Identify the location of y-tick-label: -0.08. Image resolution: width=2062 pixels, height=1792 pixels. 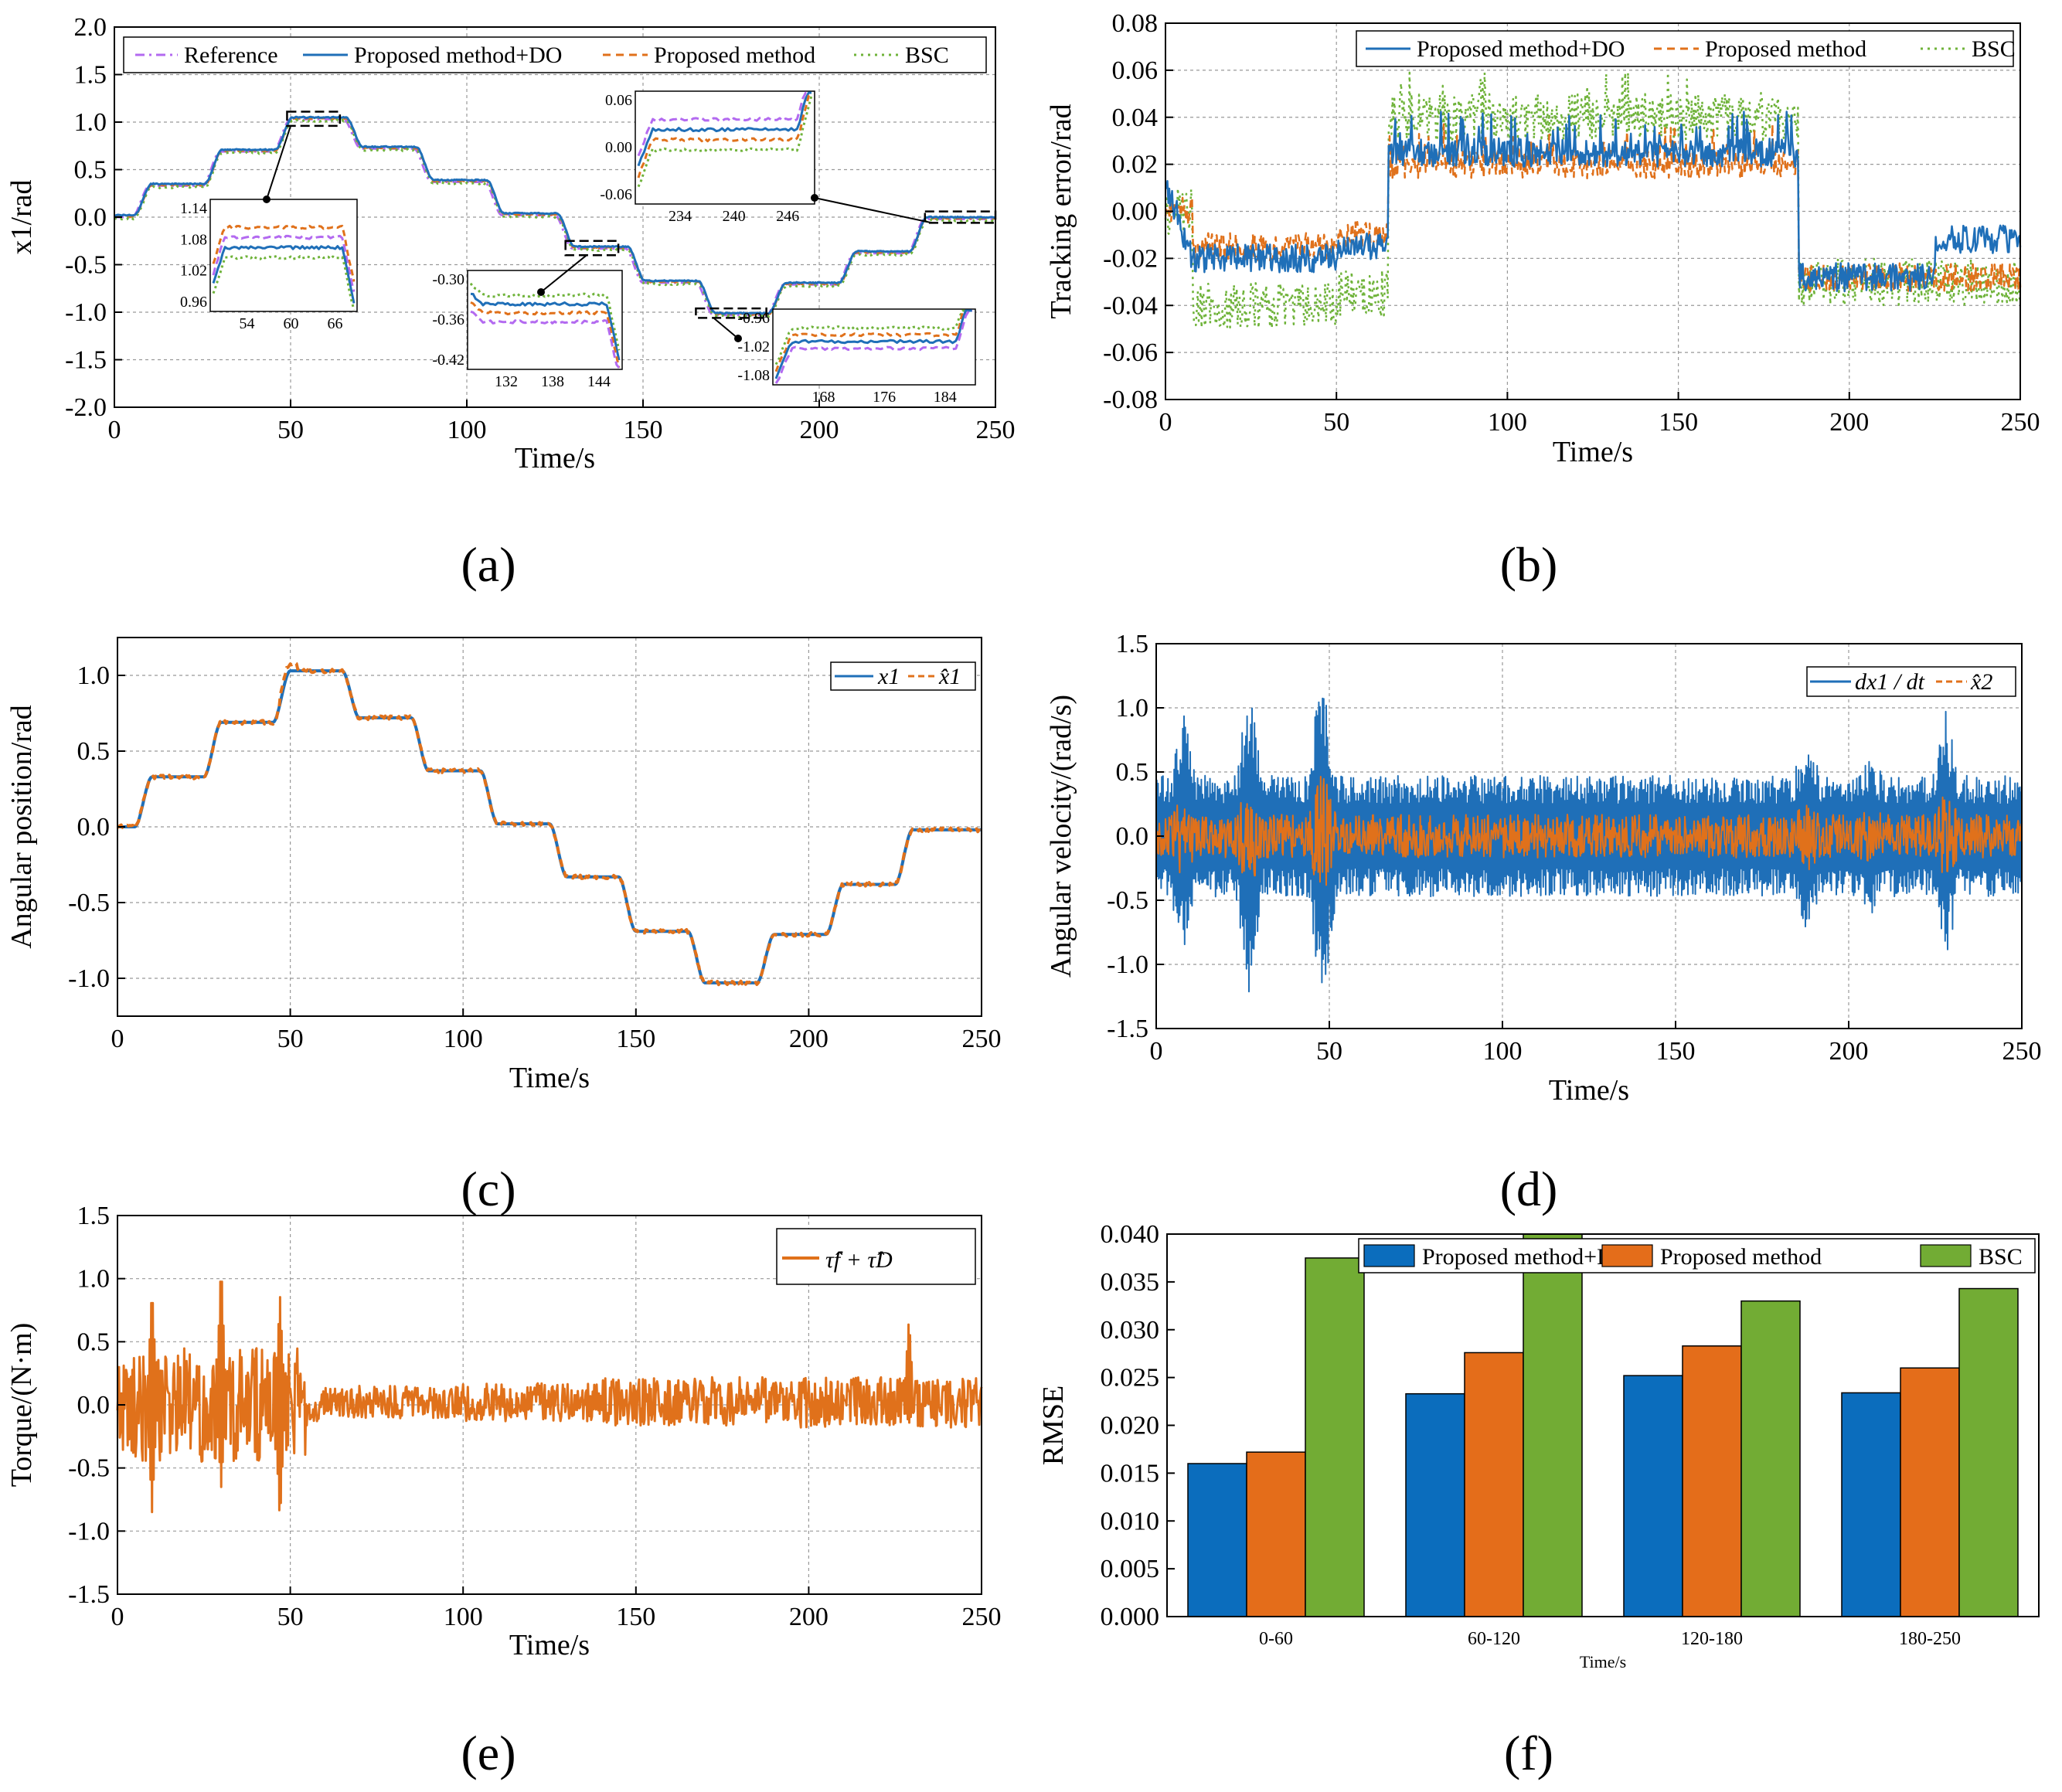
(1130, 400).